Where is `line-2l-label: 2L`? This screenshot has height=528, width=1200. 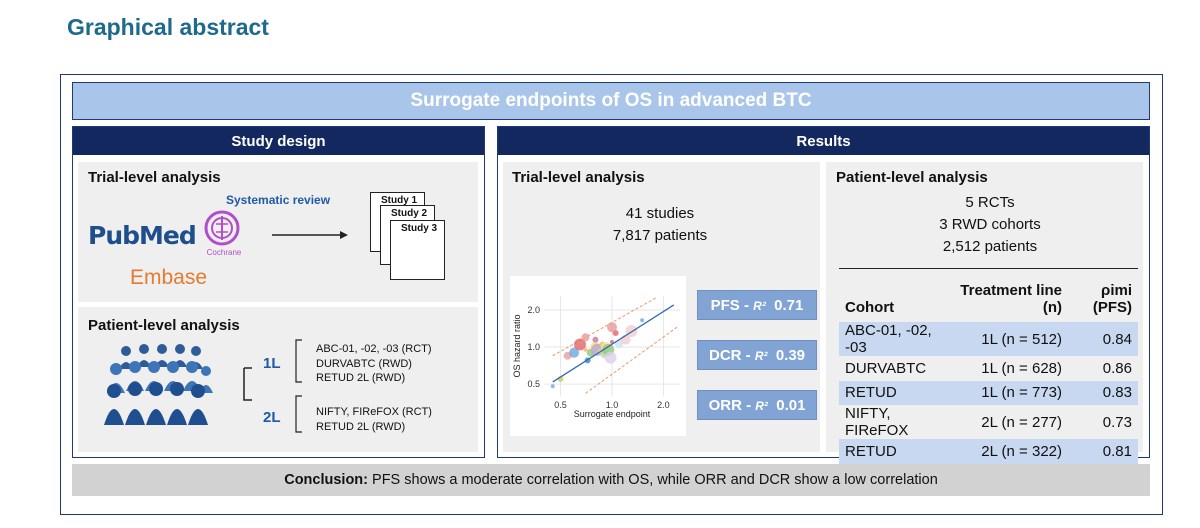 line-2l-label: 2L is located at coordinates (272, 417).